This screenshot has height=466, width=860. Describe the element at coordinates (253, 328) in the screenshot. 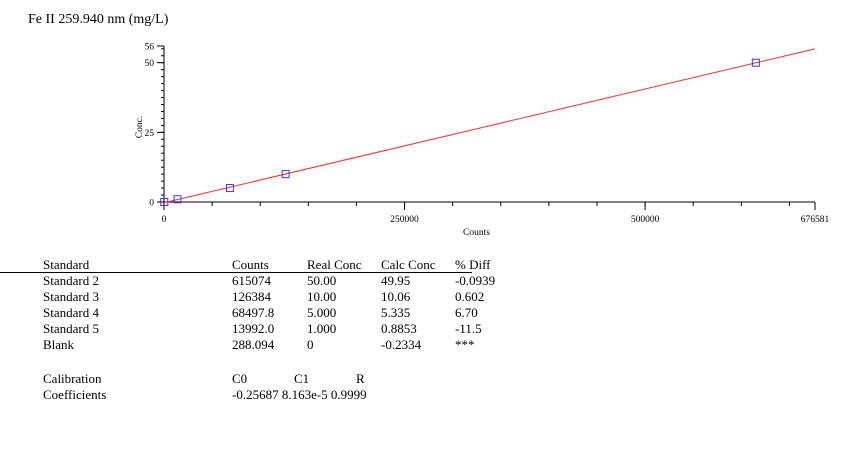

I see `table-cell: 13992.0` at that location.